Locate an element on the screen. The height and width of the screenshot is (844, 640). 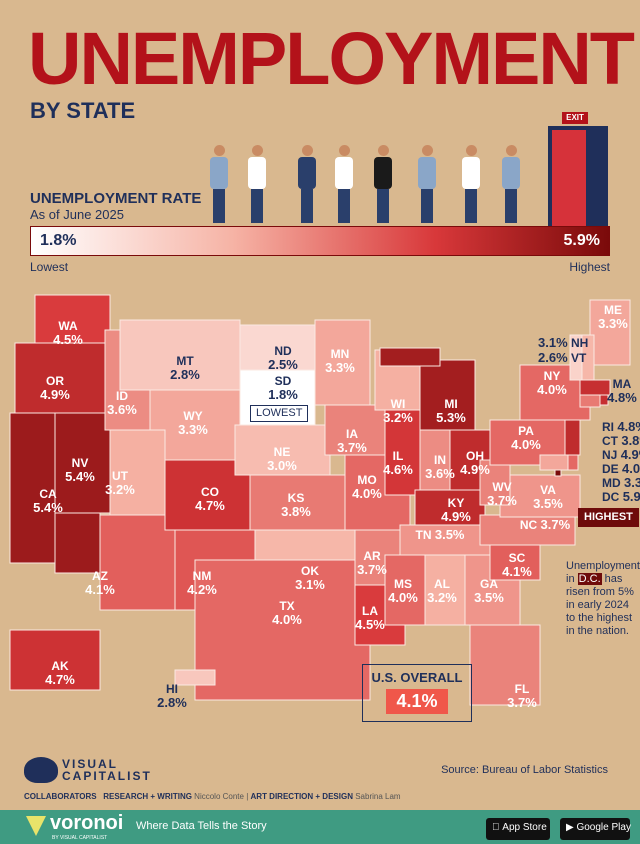
state-label-al: AL 3.2% is located at coordinates (442, 591).